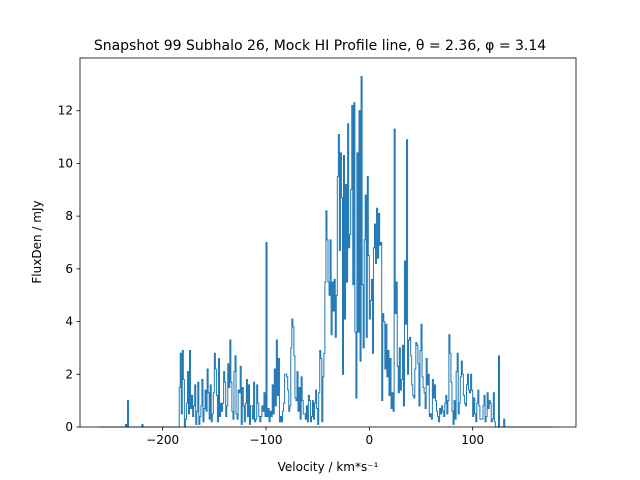  I want to click on y-tick-label: 4, so click(69, 322).